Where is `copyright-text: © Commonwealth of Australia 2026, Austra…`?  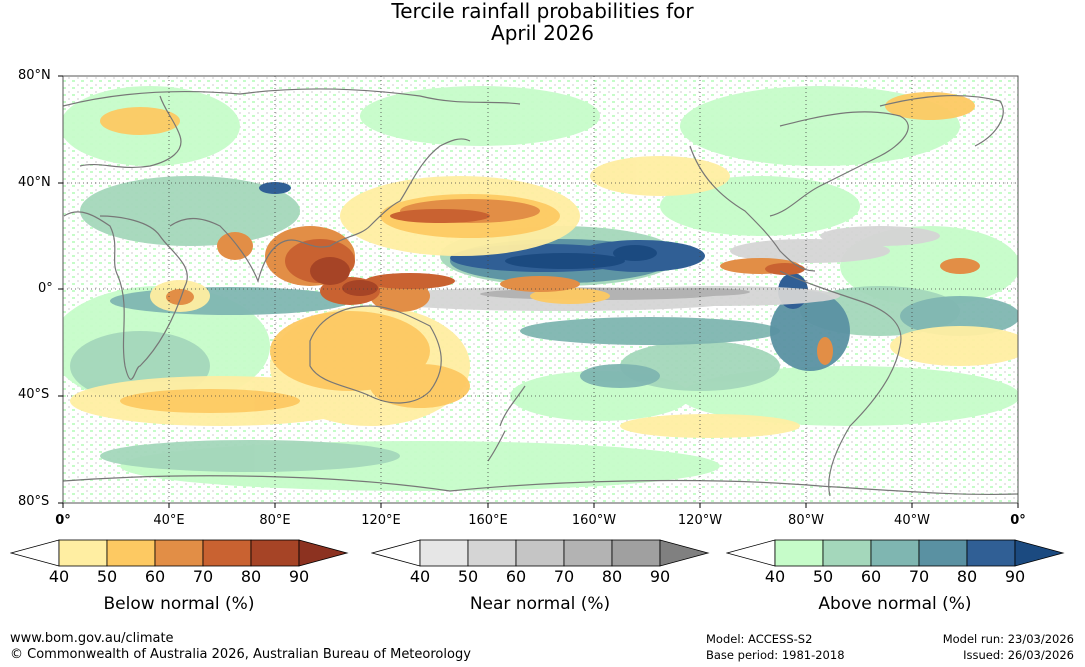
copyright-text: © Commonwealth of Australia 2026, Austra… is located at coordinates (240, 654).